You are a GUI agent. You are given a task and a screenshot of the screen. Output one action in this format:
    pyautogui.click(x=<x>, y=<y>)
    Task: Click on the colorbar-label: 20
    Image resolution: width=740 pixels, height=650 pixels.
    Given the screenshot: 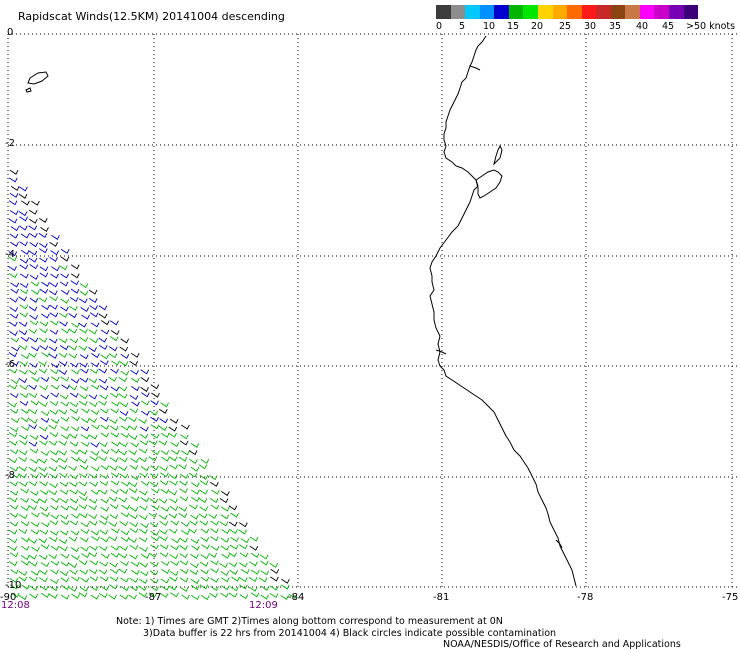 What is the action you would take?
    pyautogui.click(x=537, y=26)
    